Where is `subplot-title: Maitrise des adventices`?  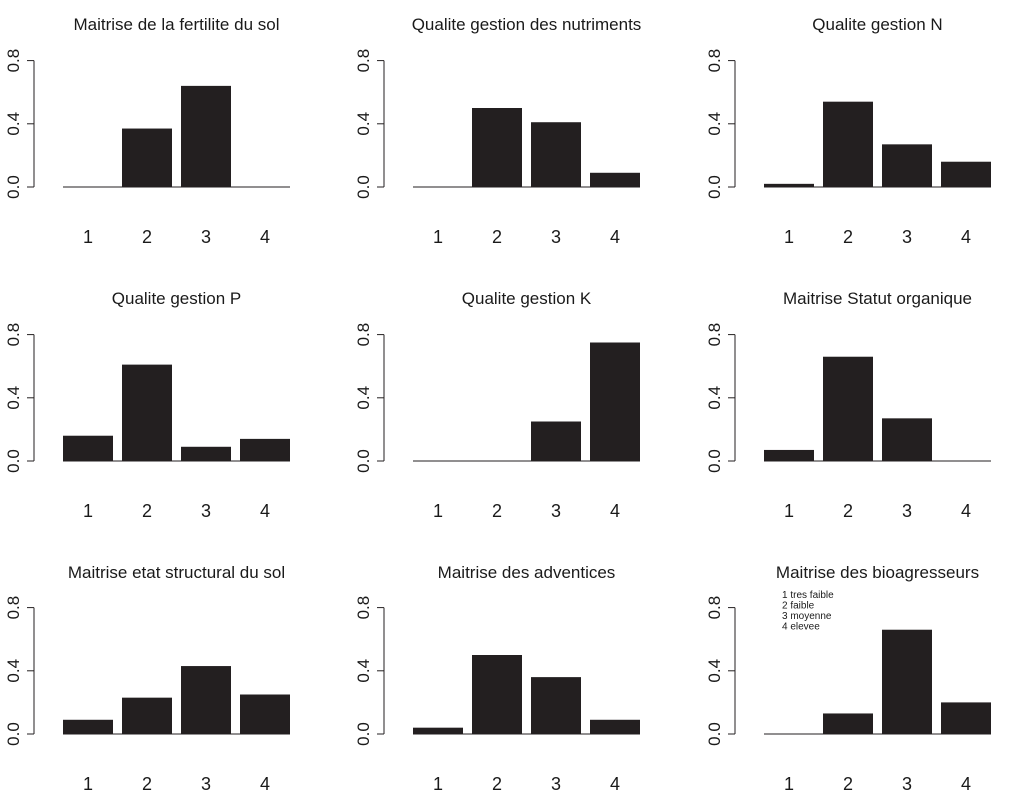 subplot-title: Maitrise des adventices is located at coordinates (527, 572).